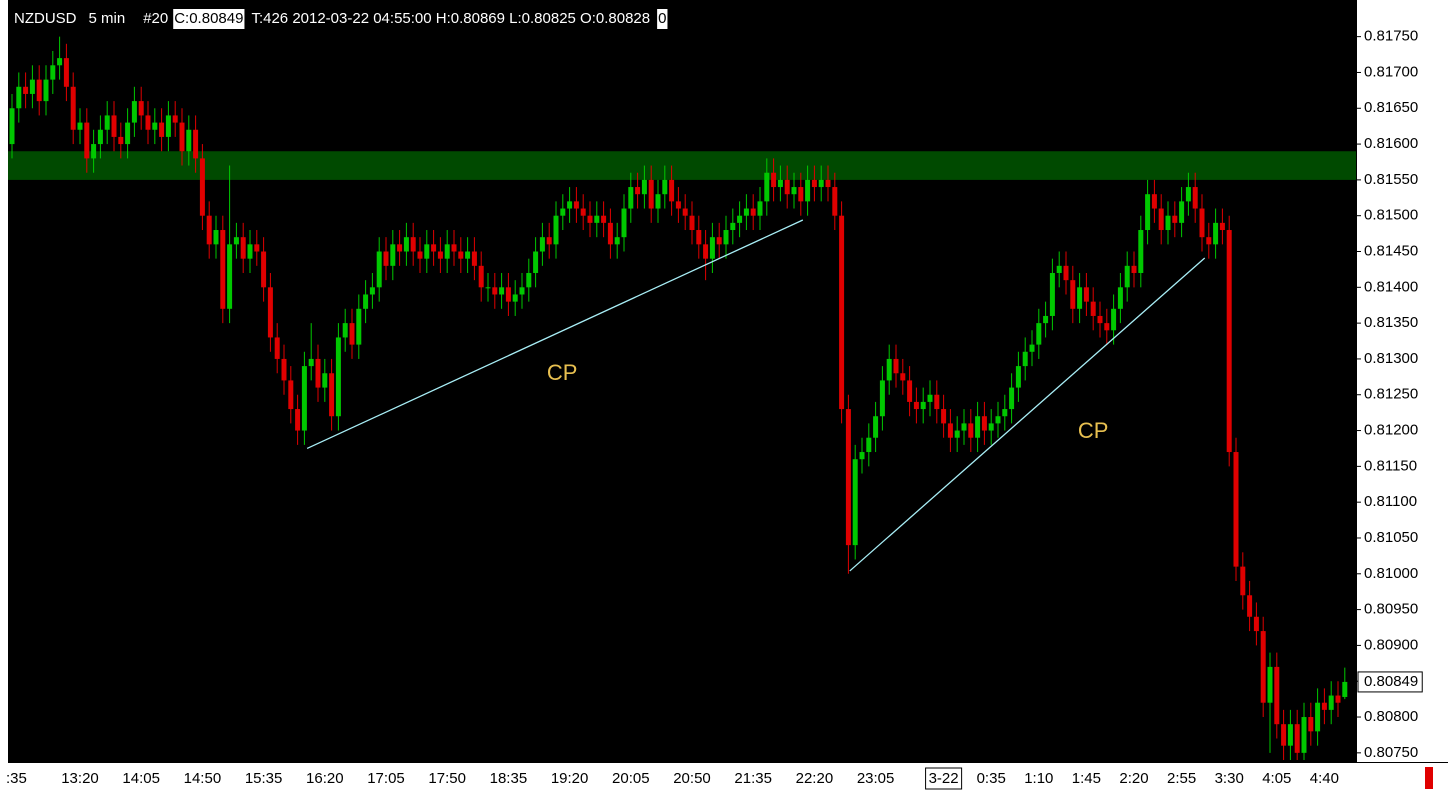 This screenshot has height=795, width=1448. Describe the element at coordinates (1391, 322) in the screenshot. I see `y-tick-label: 0.81350` at that location.